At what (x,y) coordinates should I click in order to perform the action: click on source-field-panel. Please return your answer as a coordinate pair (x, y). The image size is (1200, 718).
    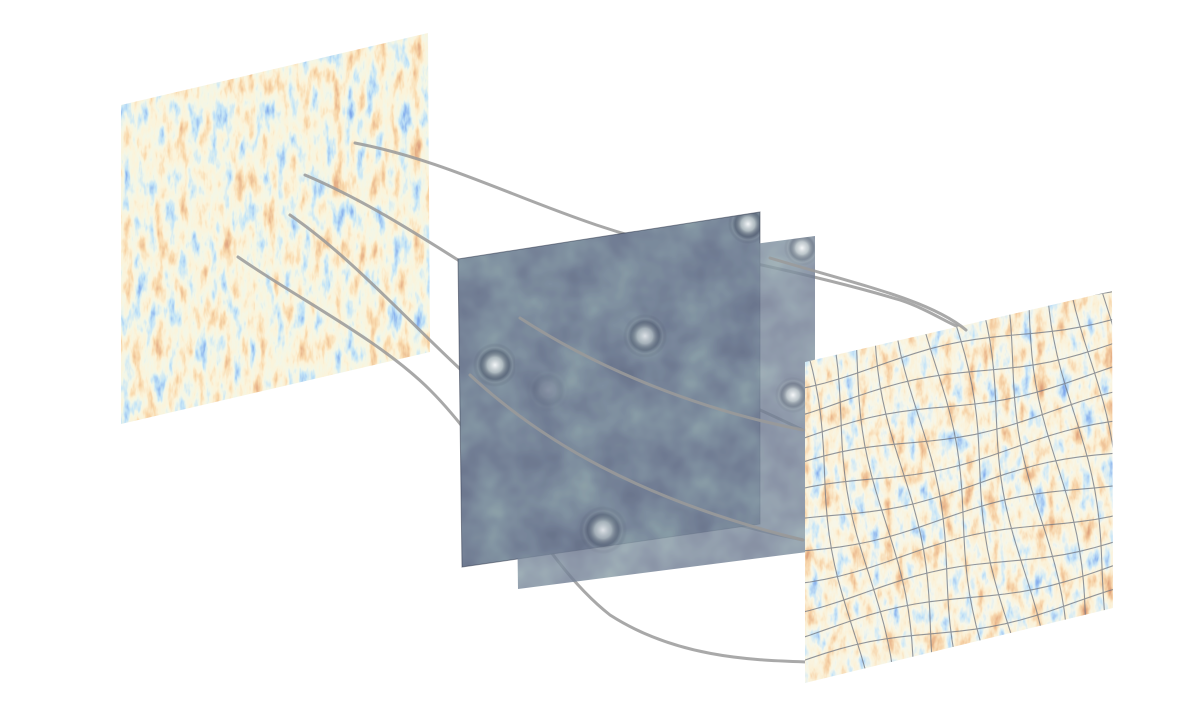
    Looking at the image, I should click on (275, 228).